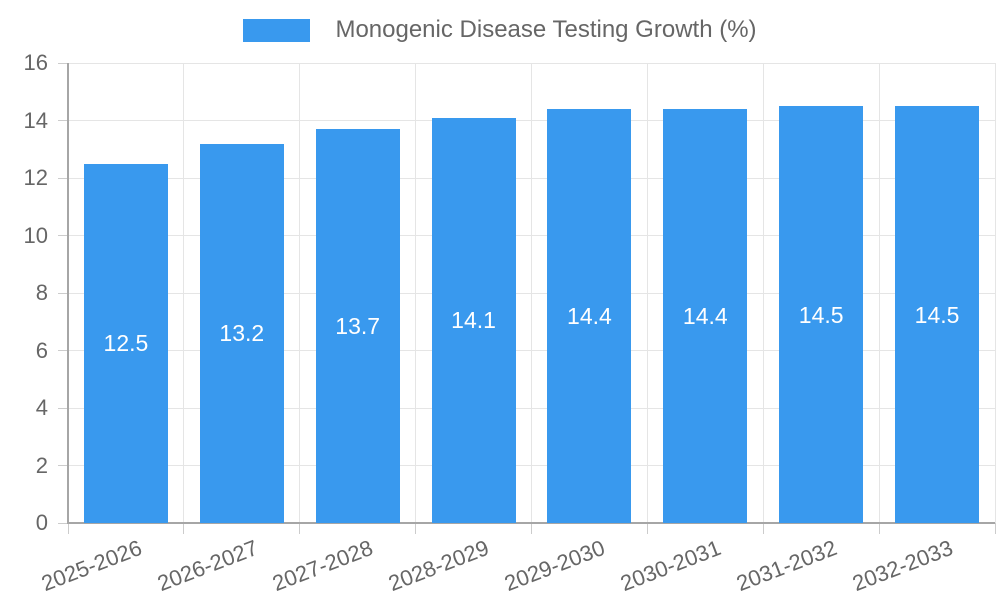 The height and width of the screenshot is (600, 1000). I want to click on bar-value-label: 14.1, so click(473, 320).